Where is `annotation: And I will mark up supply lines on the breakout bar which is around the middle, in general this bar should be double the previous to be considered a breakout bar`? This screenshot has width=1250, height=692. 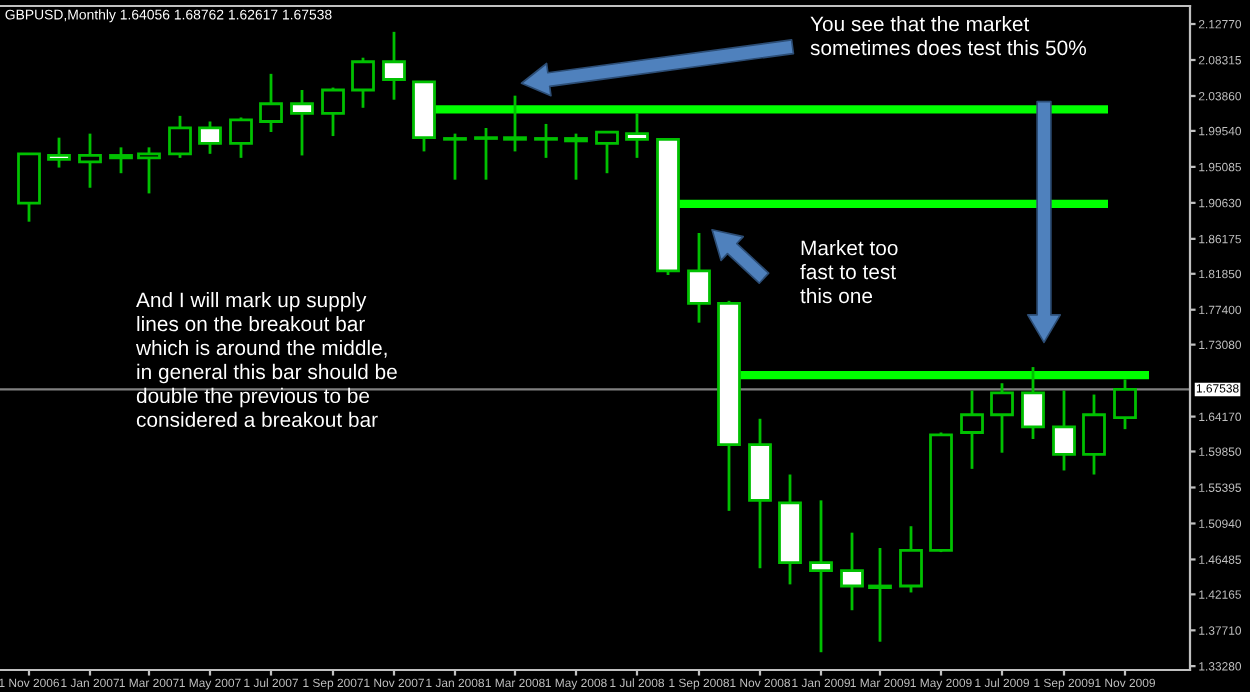
annotation: And I will mark up supply lines on the breakout bar which is around the middle, in general this bar should be double the previous to be considered a breakout bar is located at coordinates (266, 360).